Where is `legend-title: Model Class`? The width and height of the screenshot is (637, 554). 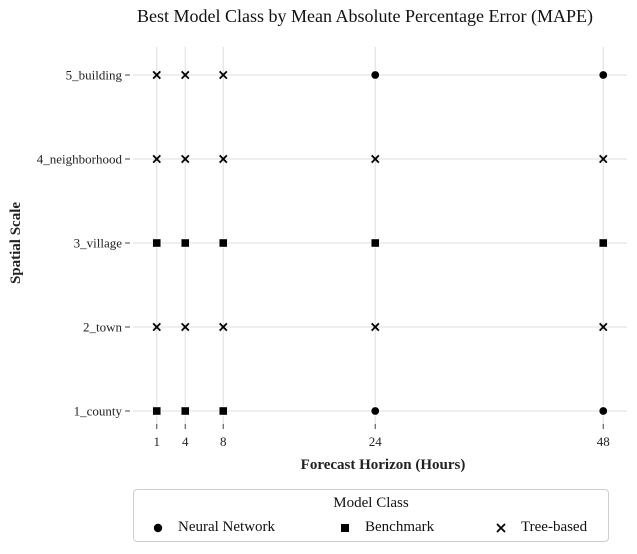 legend-title: Model Class is located at coordinates (371, 503).